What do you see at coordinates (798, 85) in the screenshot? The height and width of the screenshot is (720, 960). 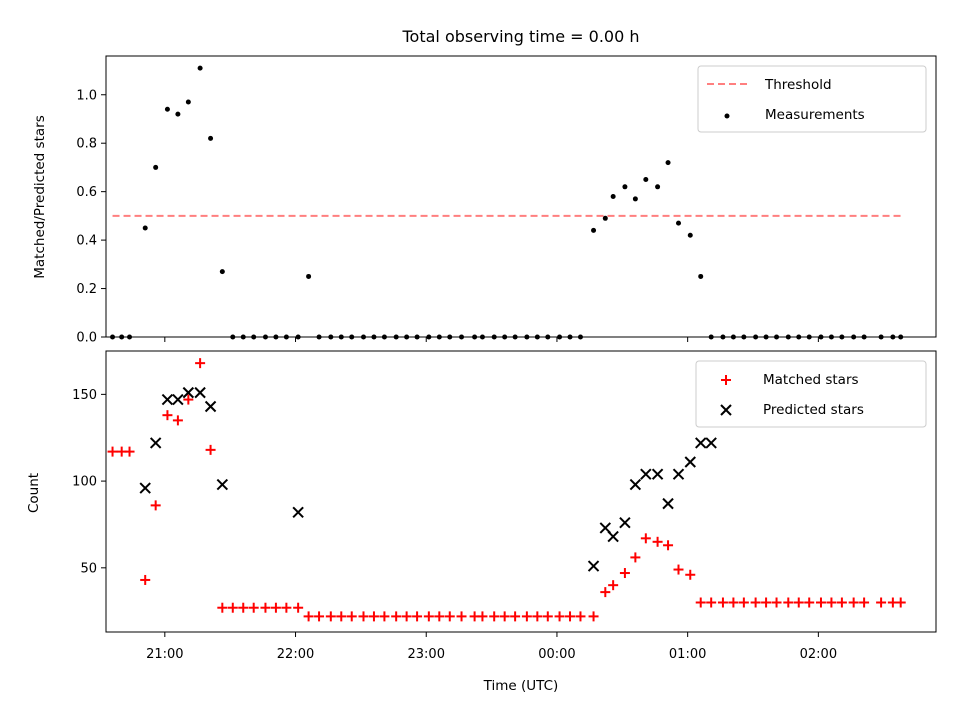 I see `legend-threshold-label: Threshold` at bounding box center [798, 85].